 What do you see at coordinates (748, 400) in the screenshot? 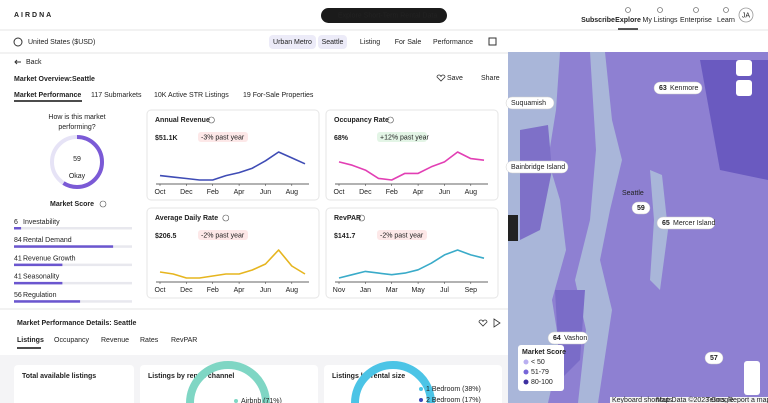
I see `map-footer-text: Report a map error` at bounding box center [748, 400].